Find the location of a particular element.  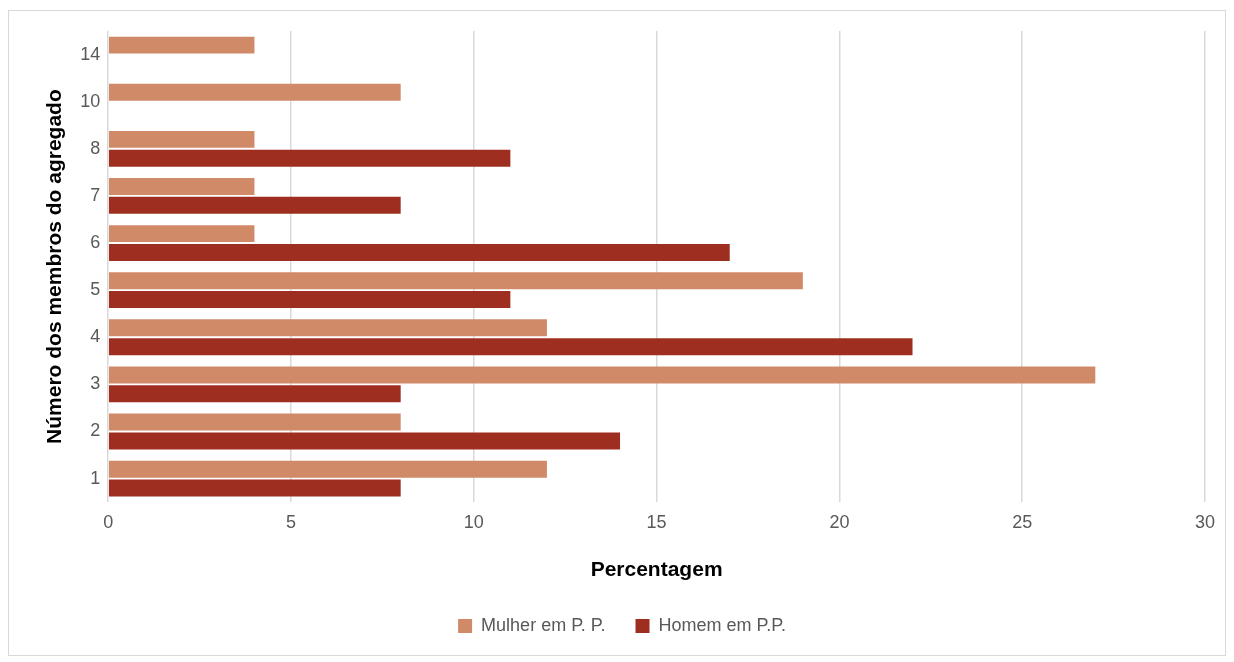

y-axis-title: Número dos membros do agregado is located at coordinates (54, 266).